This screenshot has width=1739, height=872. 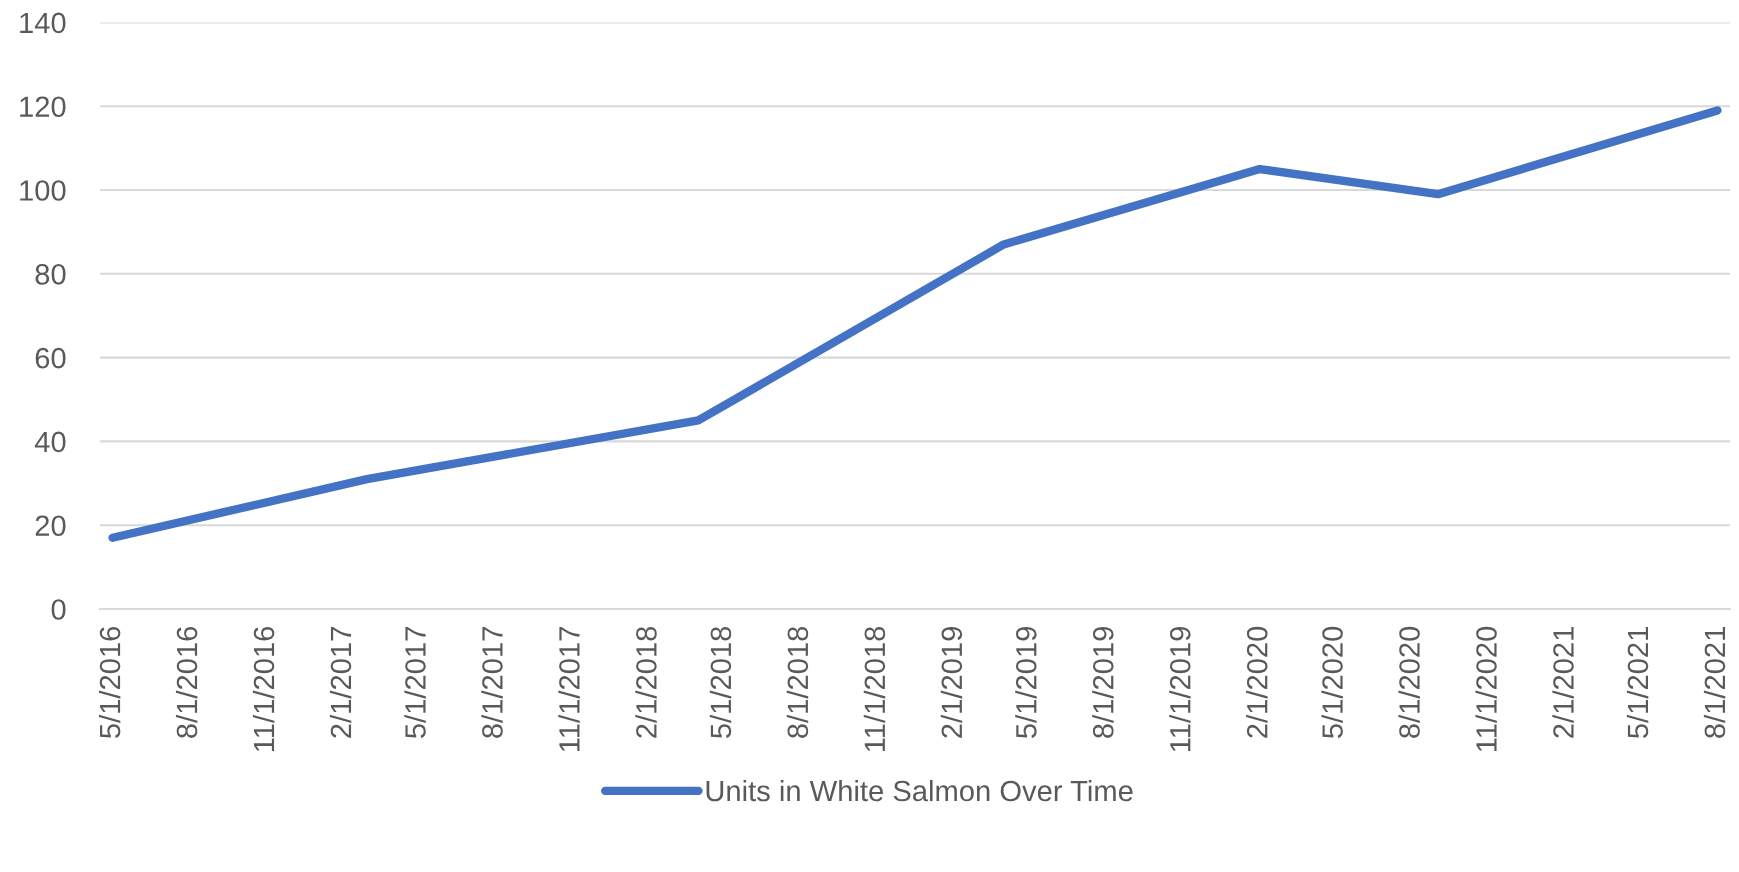 I want to click on x-tick-label: 5/1/2017, so click(x=415, y=683).